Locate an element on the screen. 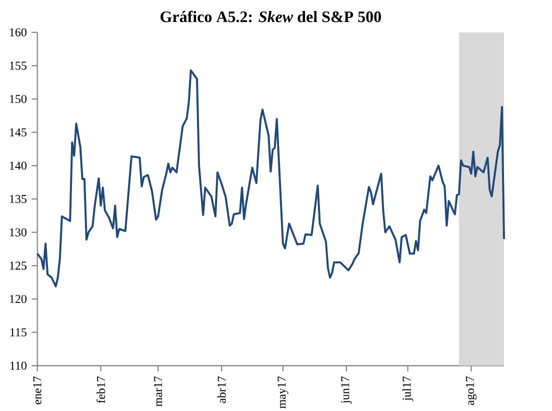  y-tick-label: 115 is located at coordinates (18, 332).